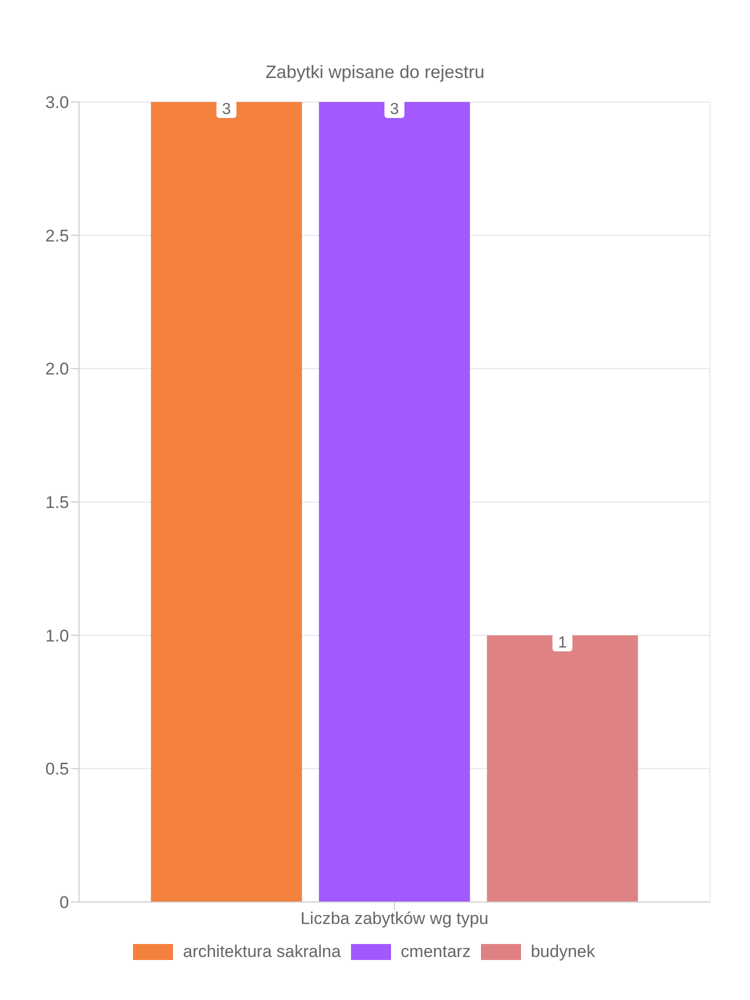  What do you see at coordinates (562, 643) in the screenshot?
I see `data-label: 1` at bounding box center [562, 643].